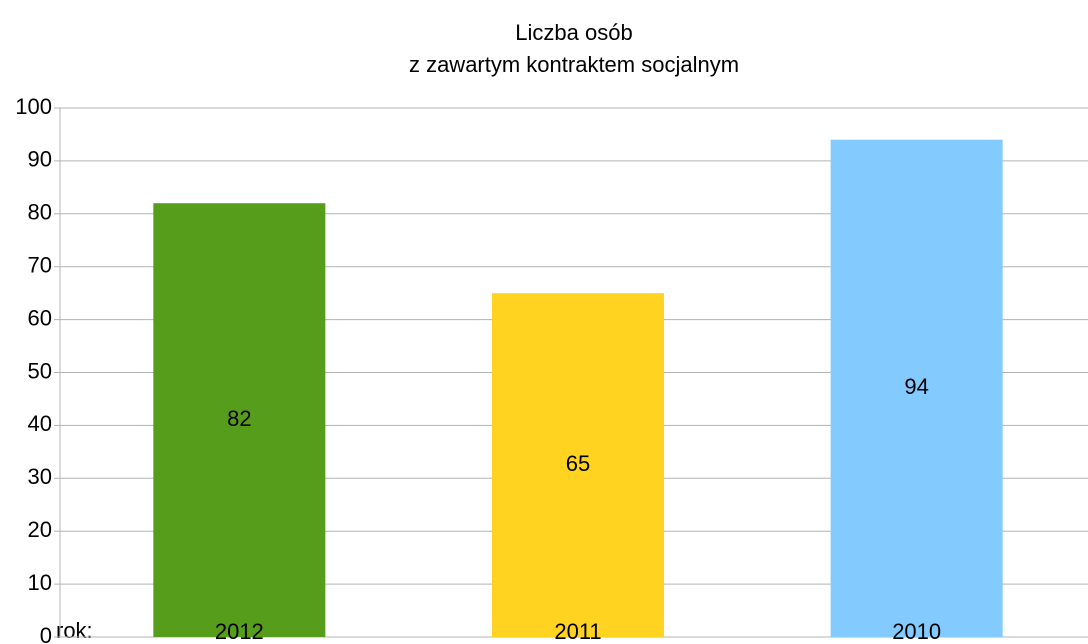 This screenshot has width=1088, height=644. What do you see at coordinates (40, 582) in the screenshot?
I see `y-tick-label: 10` at bounding box center [40, 582].